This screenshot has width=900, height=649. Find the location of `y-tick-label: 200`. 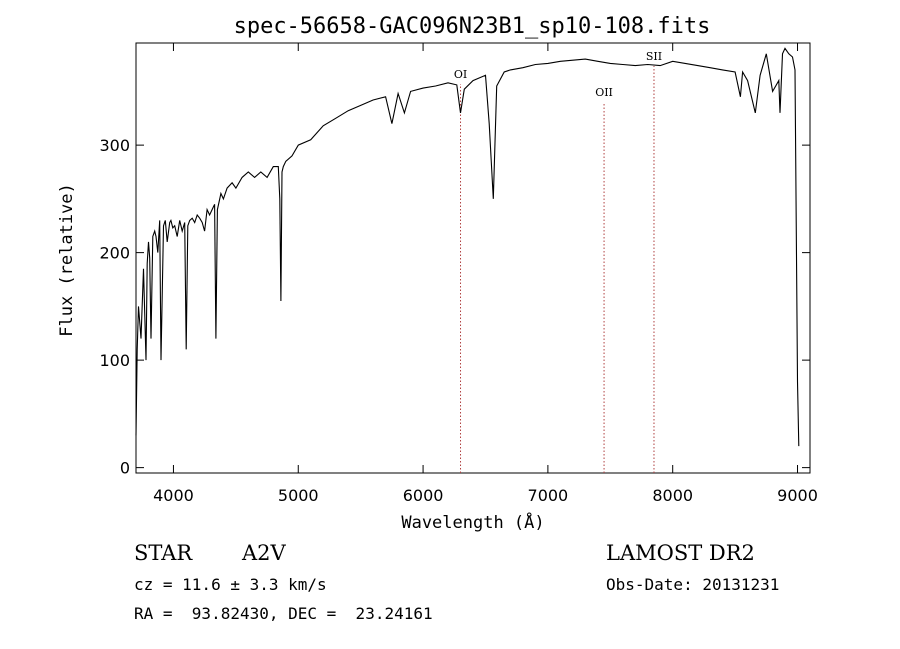

y-tick-label: 200 is located at coordinates (114, 253).